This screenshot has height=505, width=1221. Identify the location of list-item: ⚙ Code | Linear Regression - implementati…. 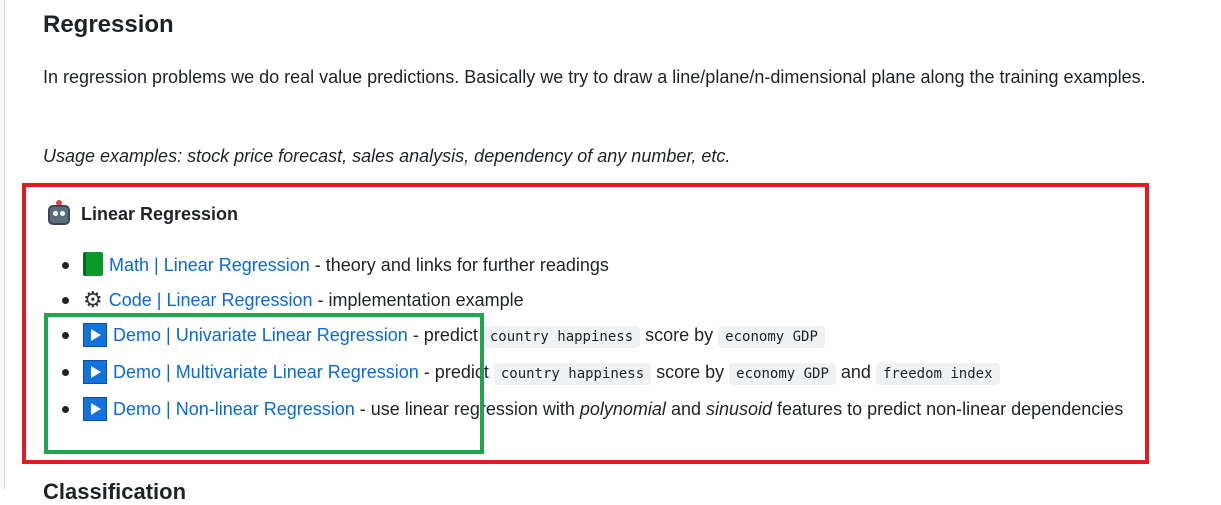
(593, 300).